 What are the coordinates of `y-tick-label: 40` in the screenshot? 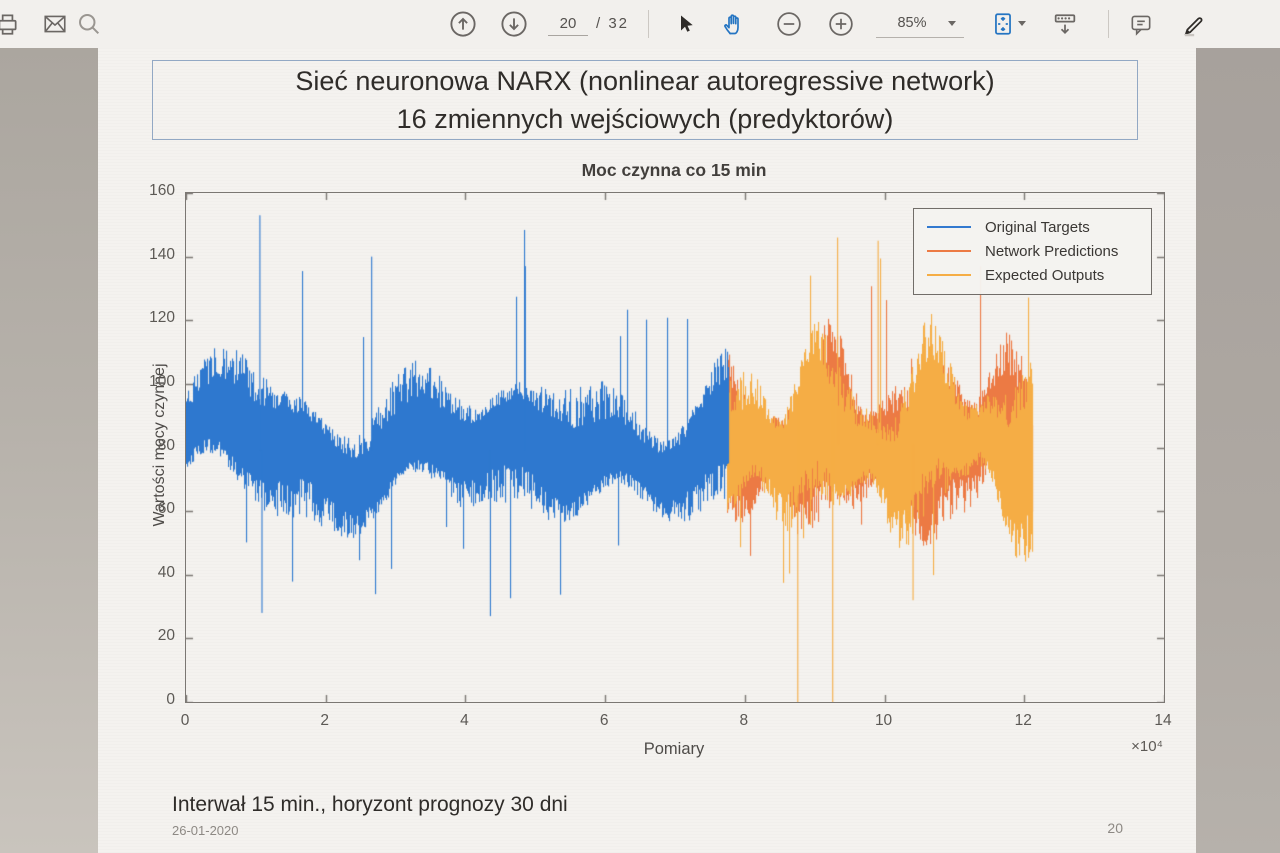 It's located at (166, 572).